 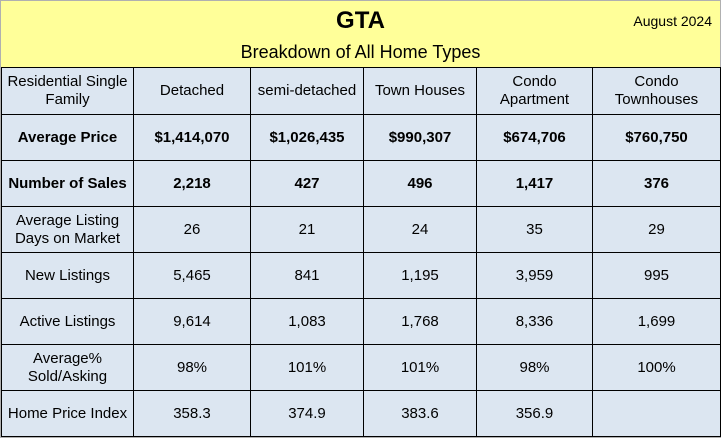 What do you see at coordinates (192, 91) in the screenshot?
I see `column-header-detached: Detached` at bounding box center [192, 91].